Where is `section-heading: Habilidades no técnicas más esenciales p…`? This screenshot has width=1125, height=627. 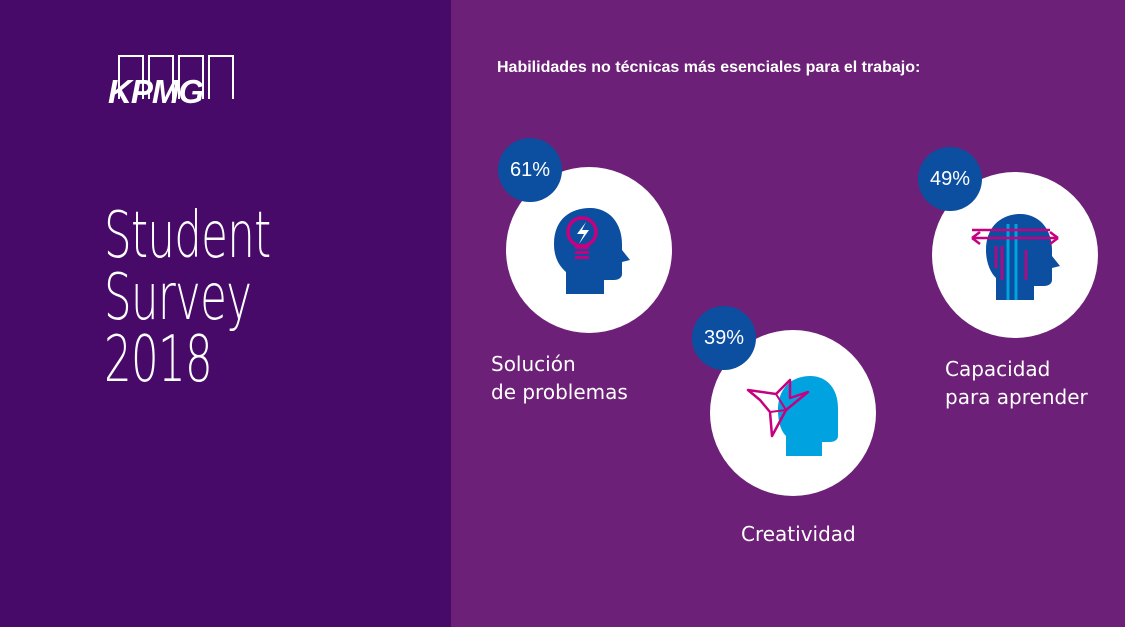
section-heading: Habilidades no técnicas más esenciales p… is located at coordinates (709, 67).